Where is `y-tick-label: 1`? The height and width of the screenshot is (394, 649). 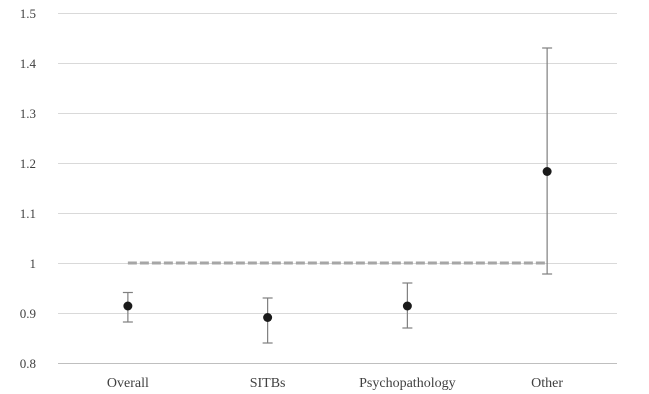 y-tick-label: 1 is located at coordinates (33, 263).